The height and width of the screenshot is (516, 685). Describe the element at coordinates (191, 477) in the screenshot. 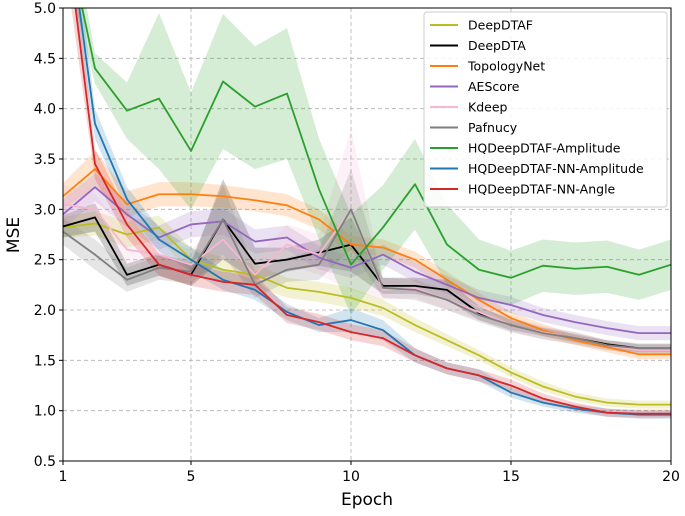

I see `x-tick-label: 5` at that location.